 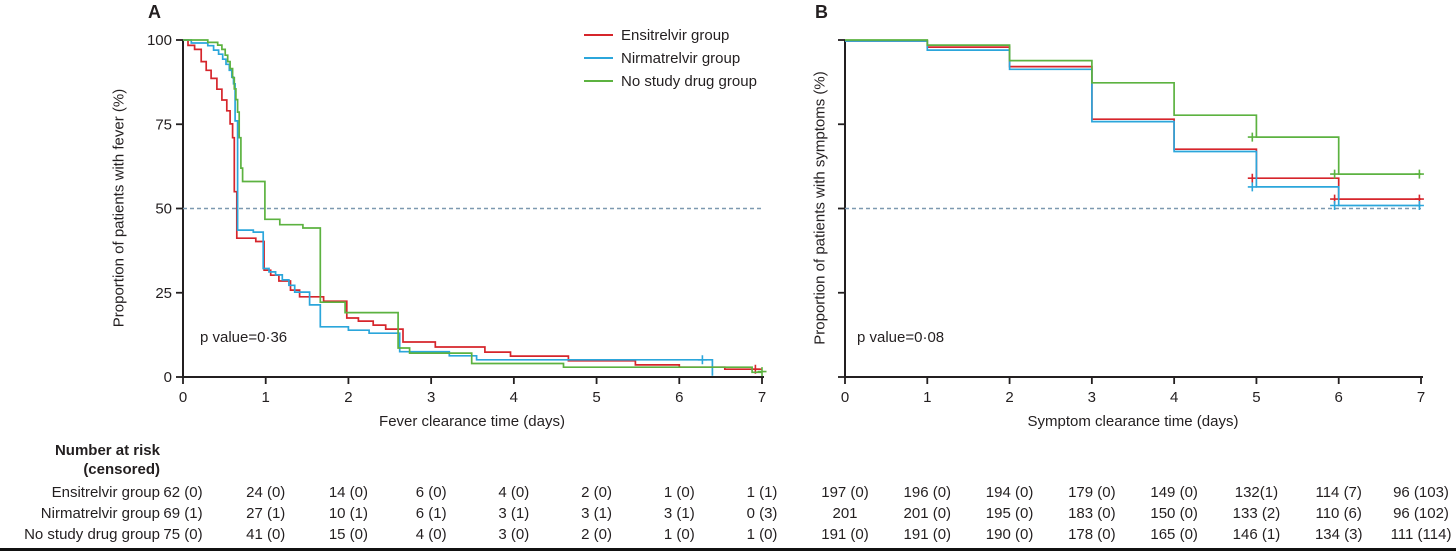 I want to click on risk-cell-a: 10 (1), so click(x=348, y=513).